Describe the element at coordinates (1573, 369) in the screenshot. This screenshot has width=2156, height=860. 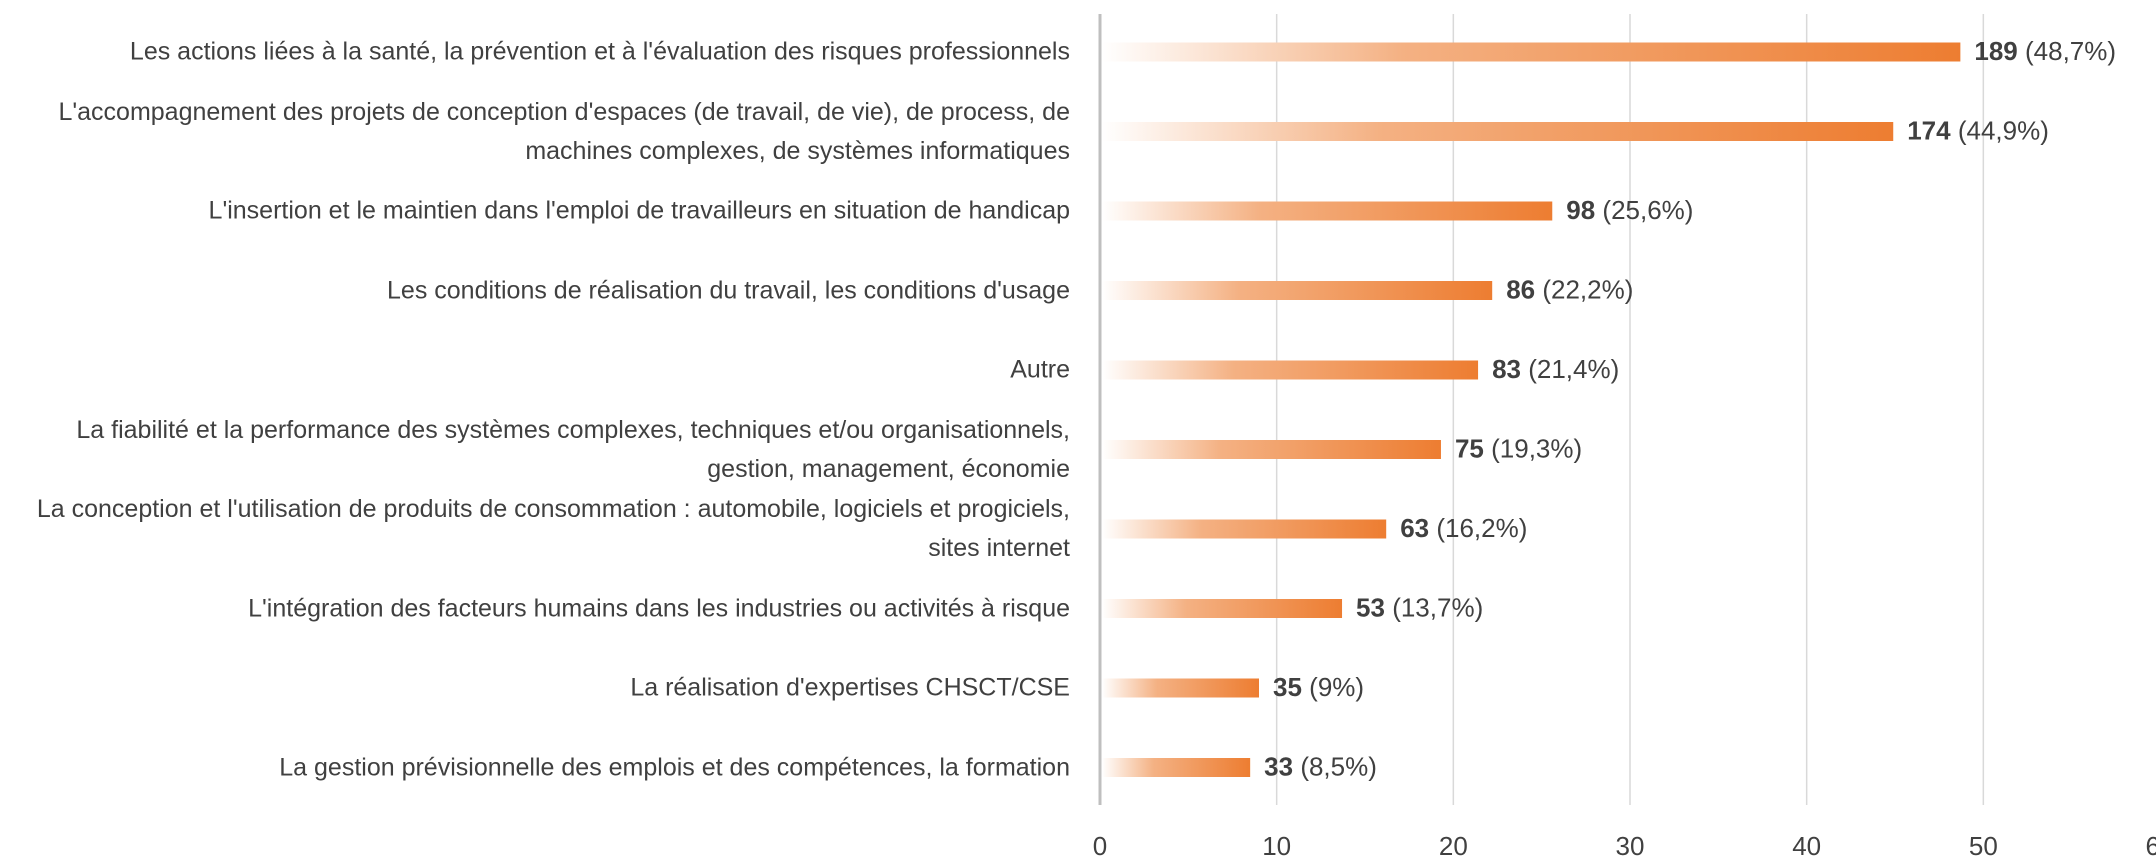
I see `percent-label: (21,4%)` at that location.